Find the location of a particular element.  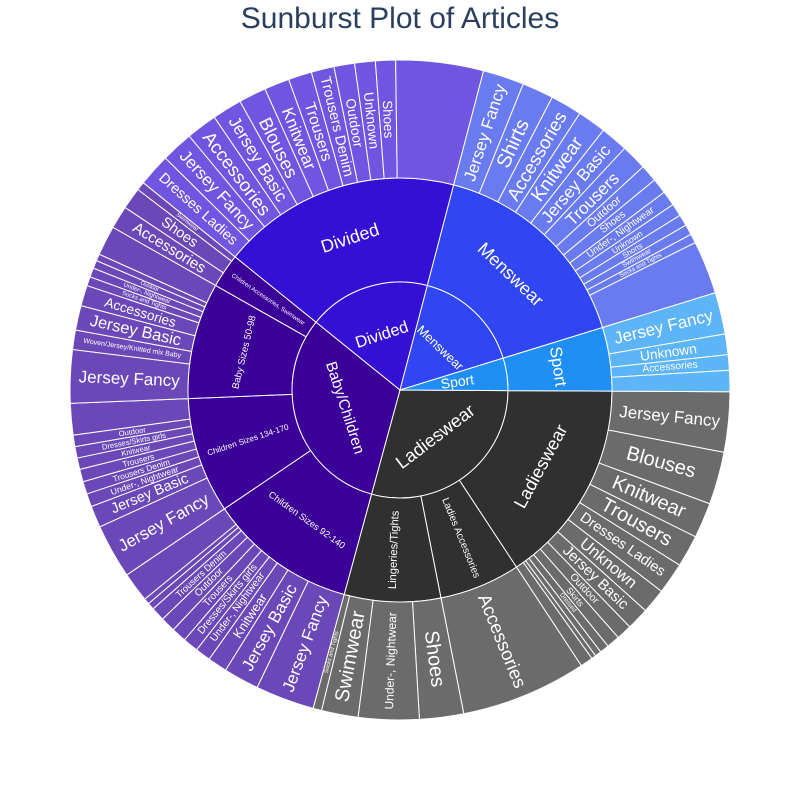

chart-title: Sunburst Plot of Articles is located at coordinates (400, 18).